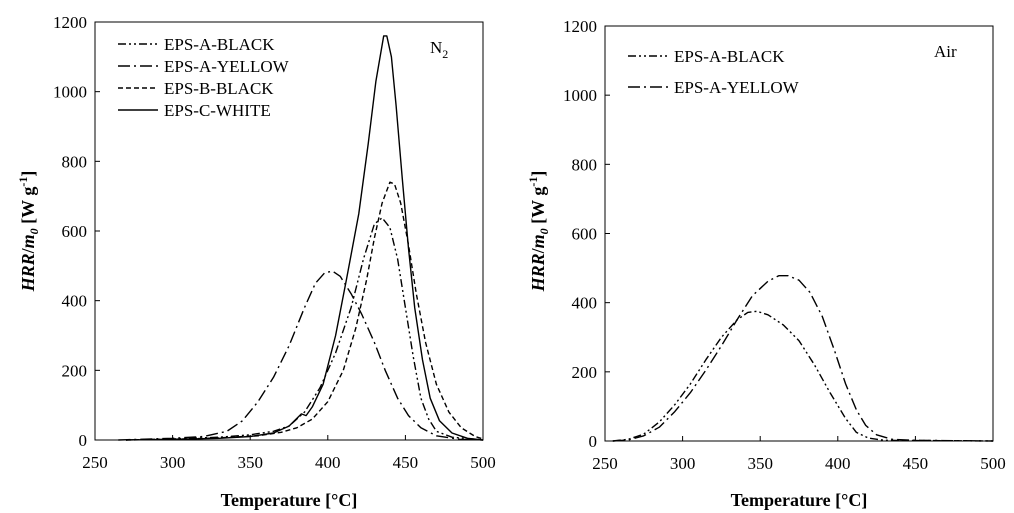  What do you see at coordinates (945, 51) in the screenshot?
I see `annotation-label: Air` at bounding box center [945, 51].